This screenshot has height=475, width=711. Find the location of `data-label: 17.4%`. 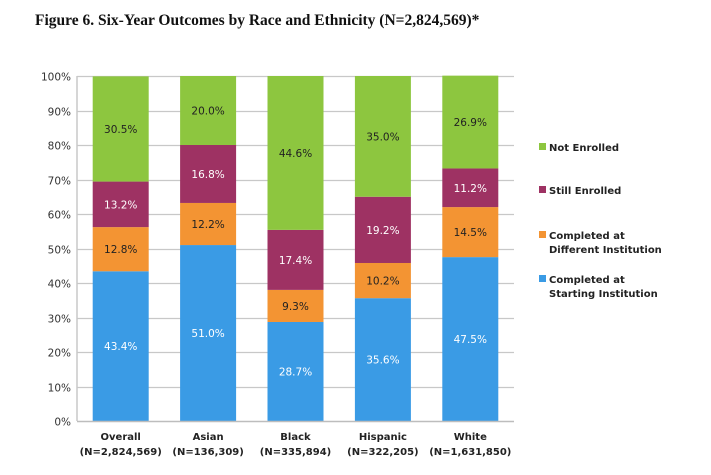

data-label: 17.4% is located at coordinates (295, 261).